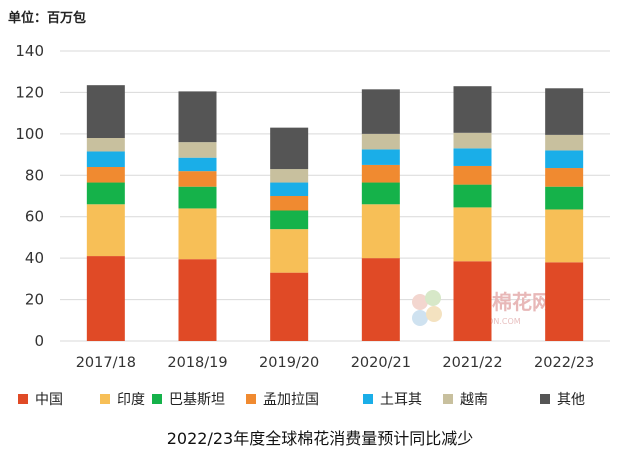  What do you see at coordinates (34, 175) in the screenshot?
I see `y-tick-label: 80` at bounding box center [34, 175].